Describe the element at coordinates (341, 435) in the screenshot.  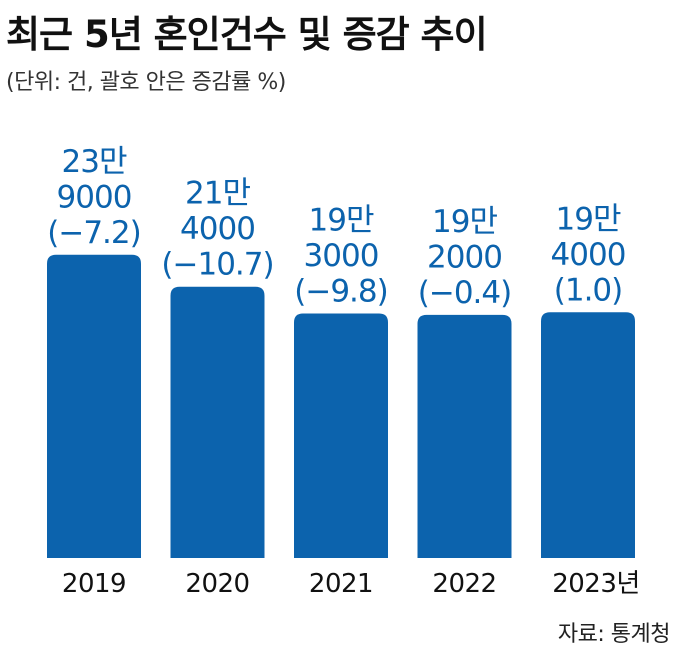
I see `bar-2021` at that location.